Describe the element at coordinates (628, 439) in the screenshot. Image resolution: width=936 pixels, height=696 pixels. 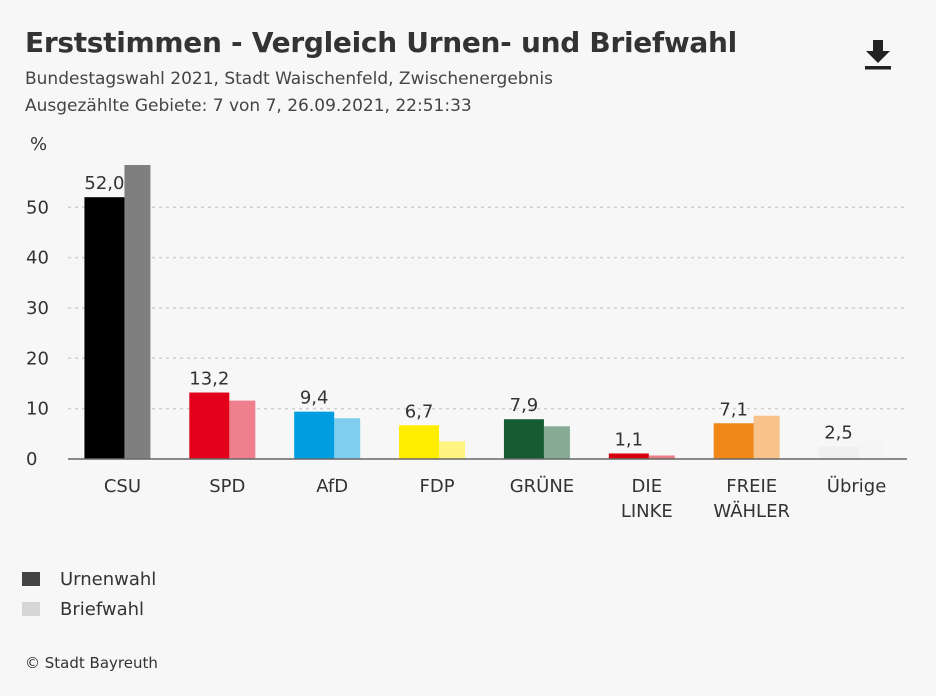
I see `data-label: 1,1` at that location.